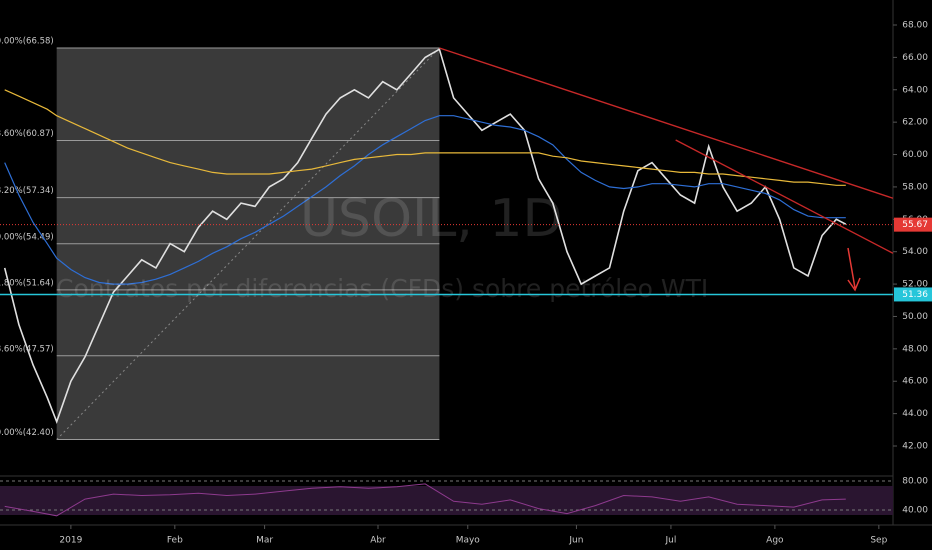  What do you see at coordinates (671, 541) in the screenshot?
I see `x-tick-label: Jul` at bounding box center [671, 541].